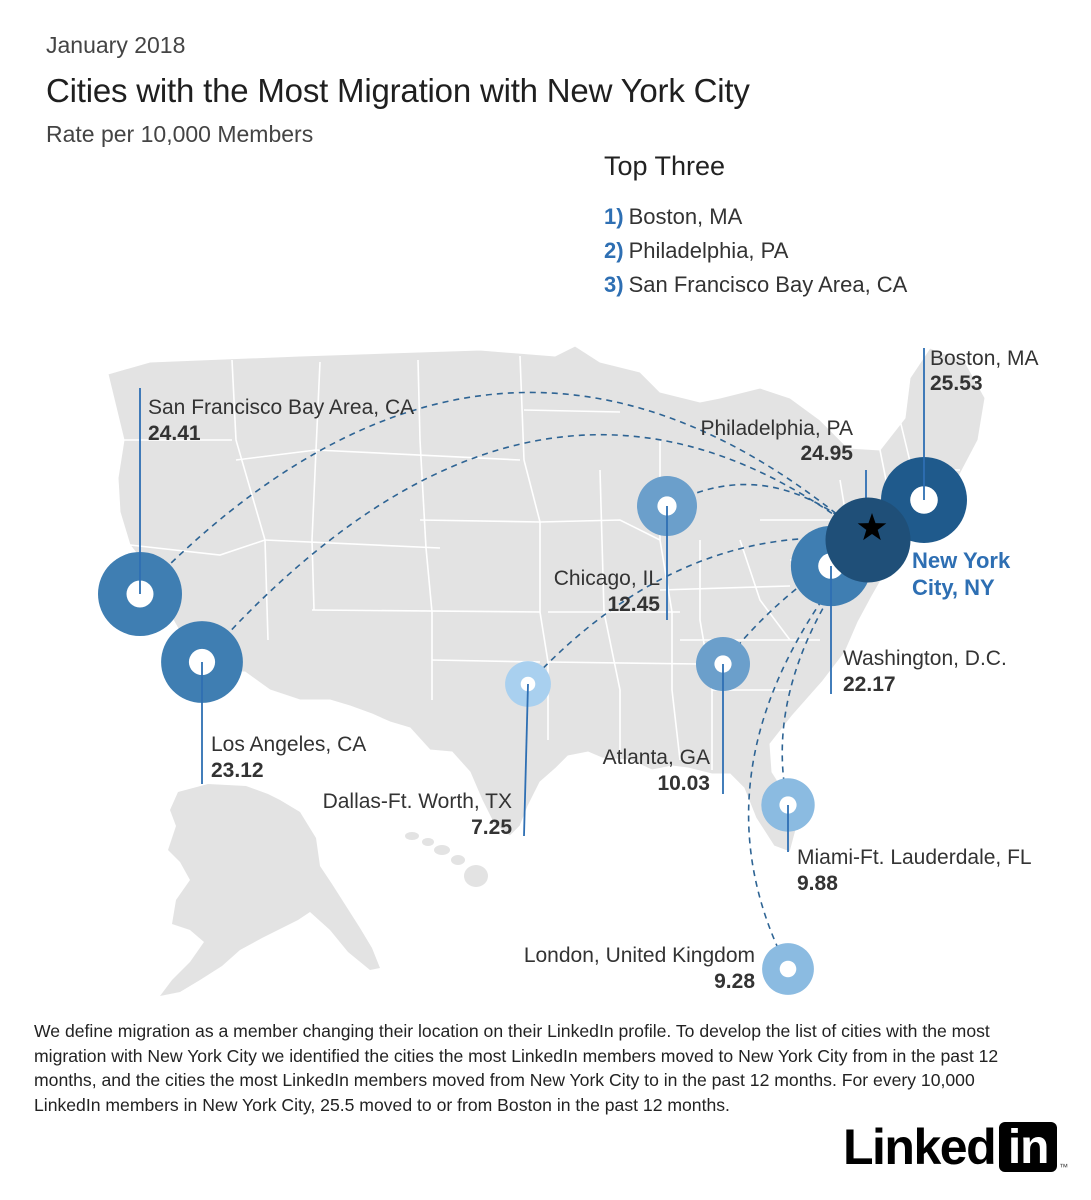 The width and height of the screenshot is (1091, 1200). What do you see at coordinates (869, 684) in the screenshot?
I see `city-value-washington: 22.17` at bounding box center [869, 684].